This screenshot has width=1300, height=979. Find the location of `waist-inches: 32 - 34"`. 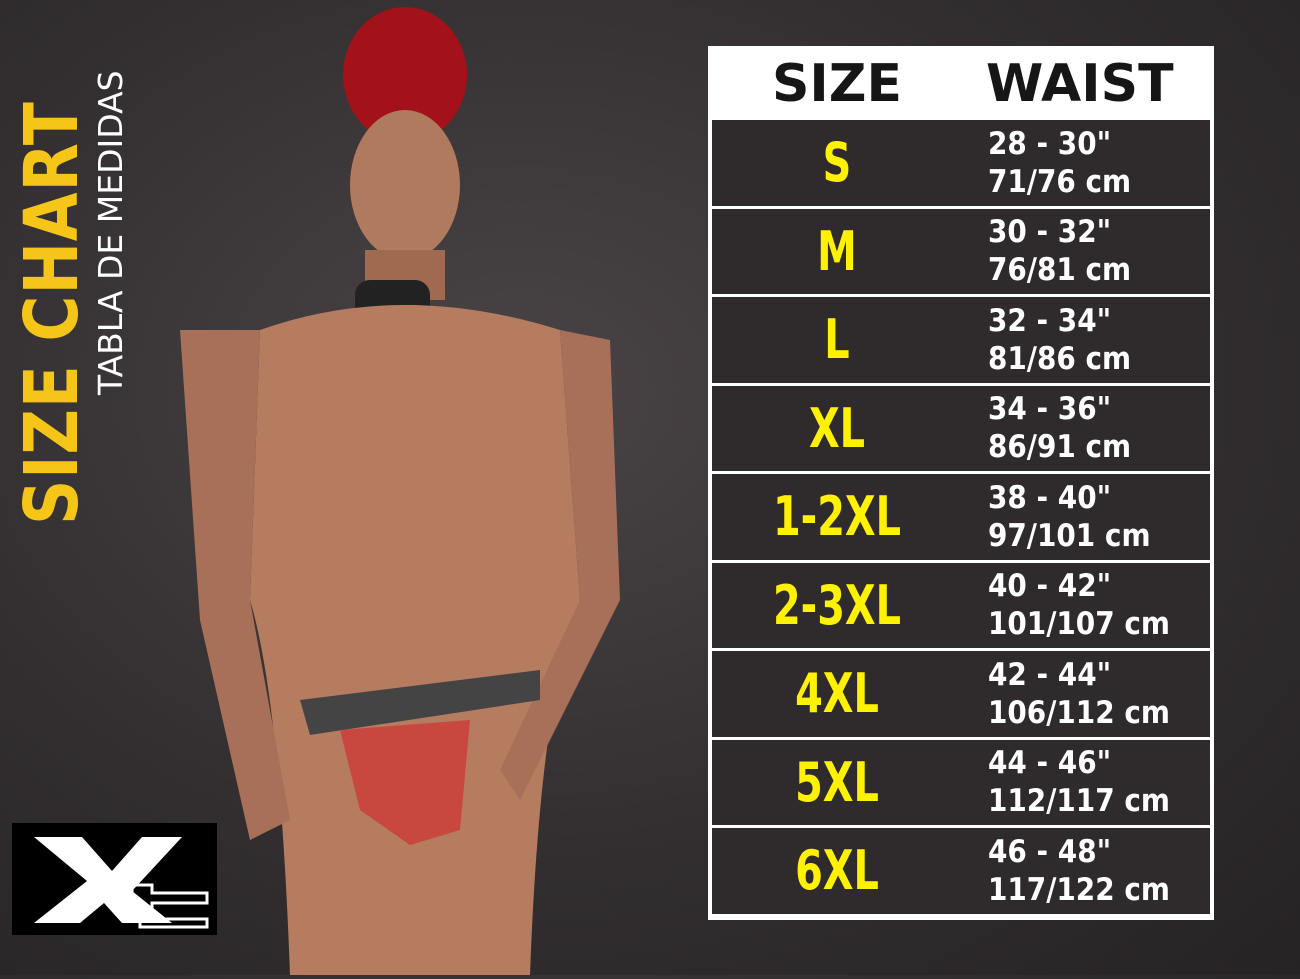

waist-inches: 32 - 34" is located at coordinates (1050, 320).